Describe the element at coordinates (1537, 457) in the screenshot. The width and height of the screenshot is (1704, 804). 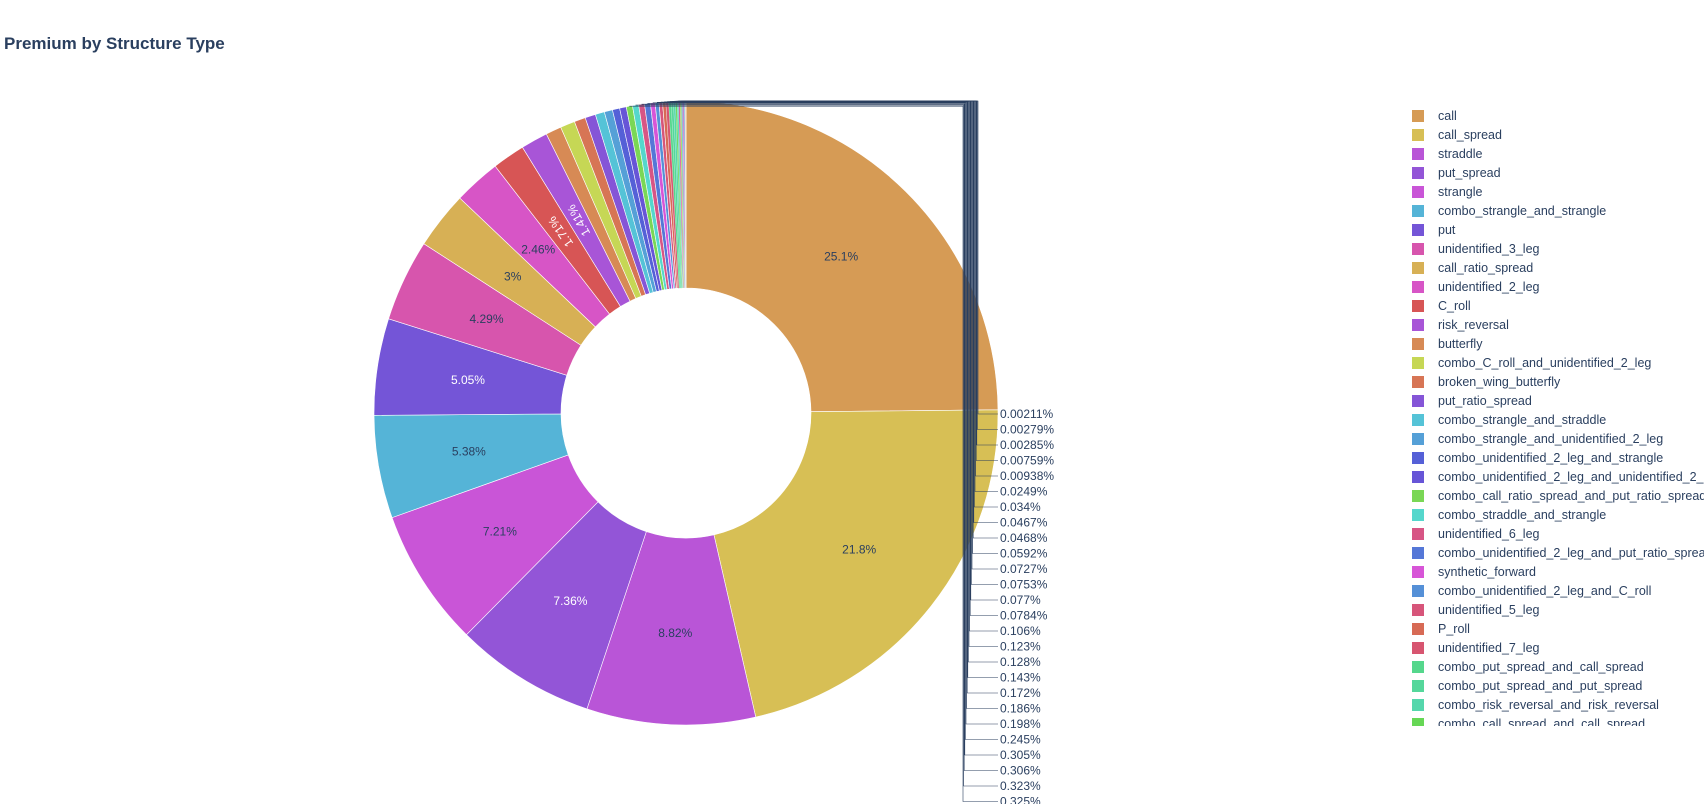
I see `legend-item: combo_unidentified_2_leg_and_strangle` at that location.